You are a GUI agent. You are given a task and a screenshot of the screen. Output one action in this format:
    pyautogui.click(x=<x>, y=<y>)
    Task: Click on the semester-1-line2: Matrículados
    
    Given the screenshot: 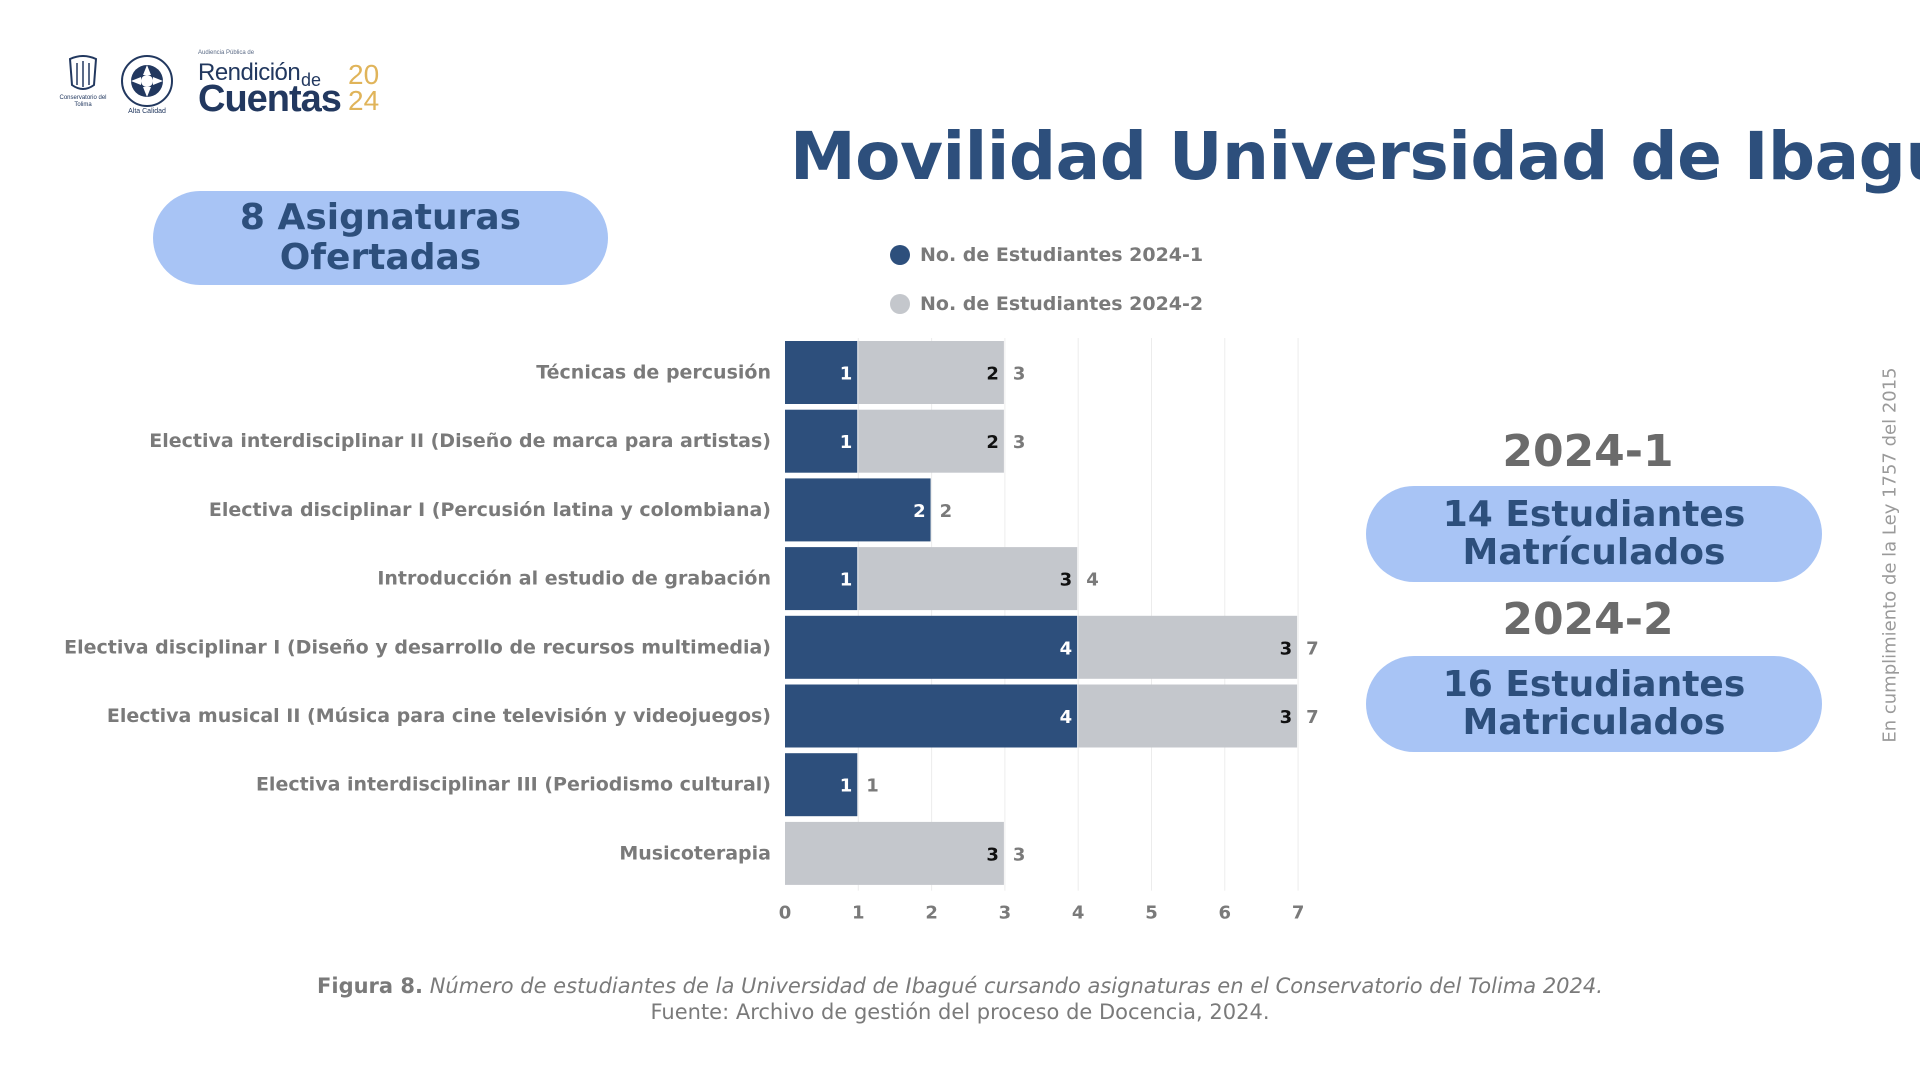 What is the action you would take?
    pyautogui.click(x=1594, y=552)
    